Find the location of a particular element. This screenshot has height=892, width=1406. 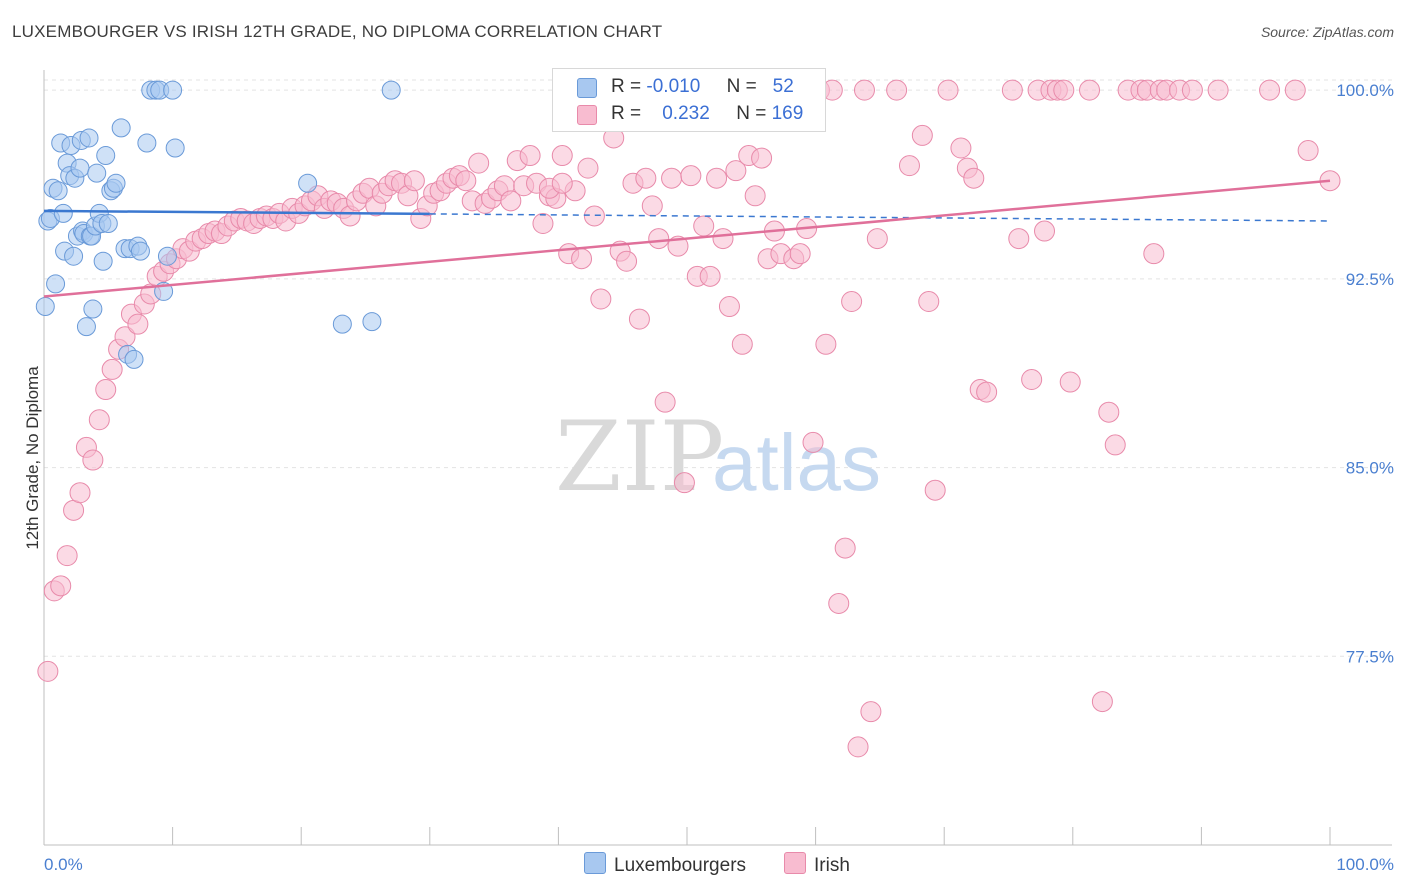

bottom-legend-label-irish: Irish is located at coordinates (832, 865).